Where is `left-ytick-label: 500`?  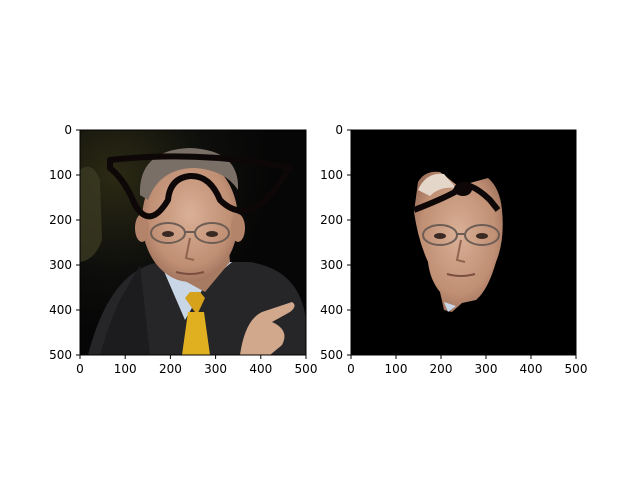
left-ytick-label: 500 is located at coordinates (60, 355).